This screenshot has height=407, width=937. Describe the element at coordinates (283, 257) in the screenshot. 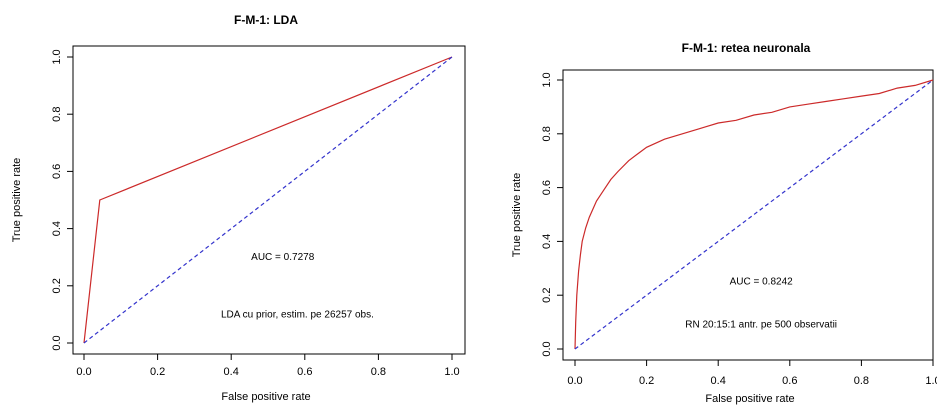

I see `auc-annotation: AUC = 0.7278` at that location.